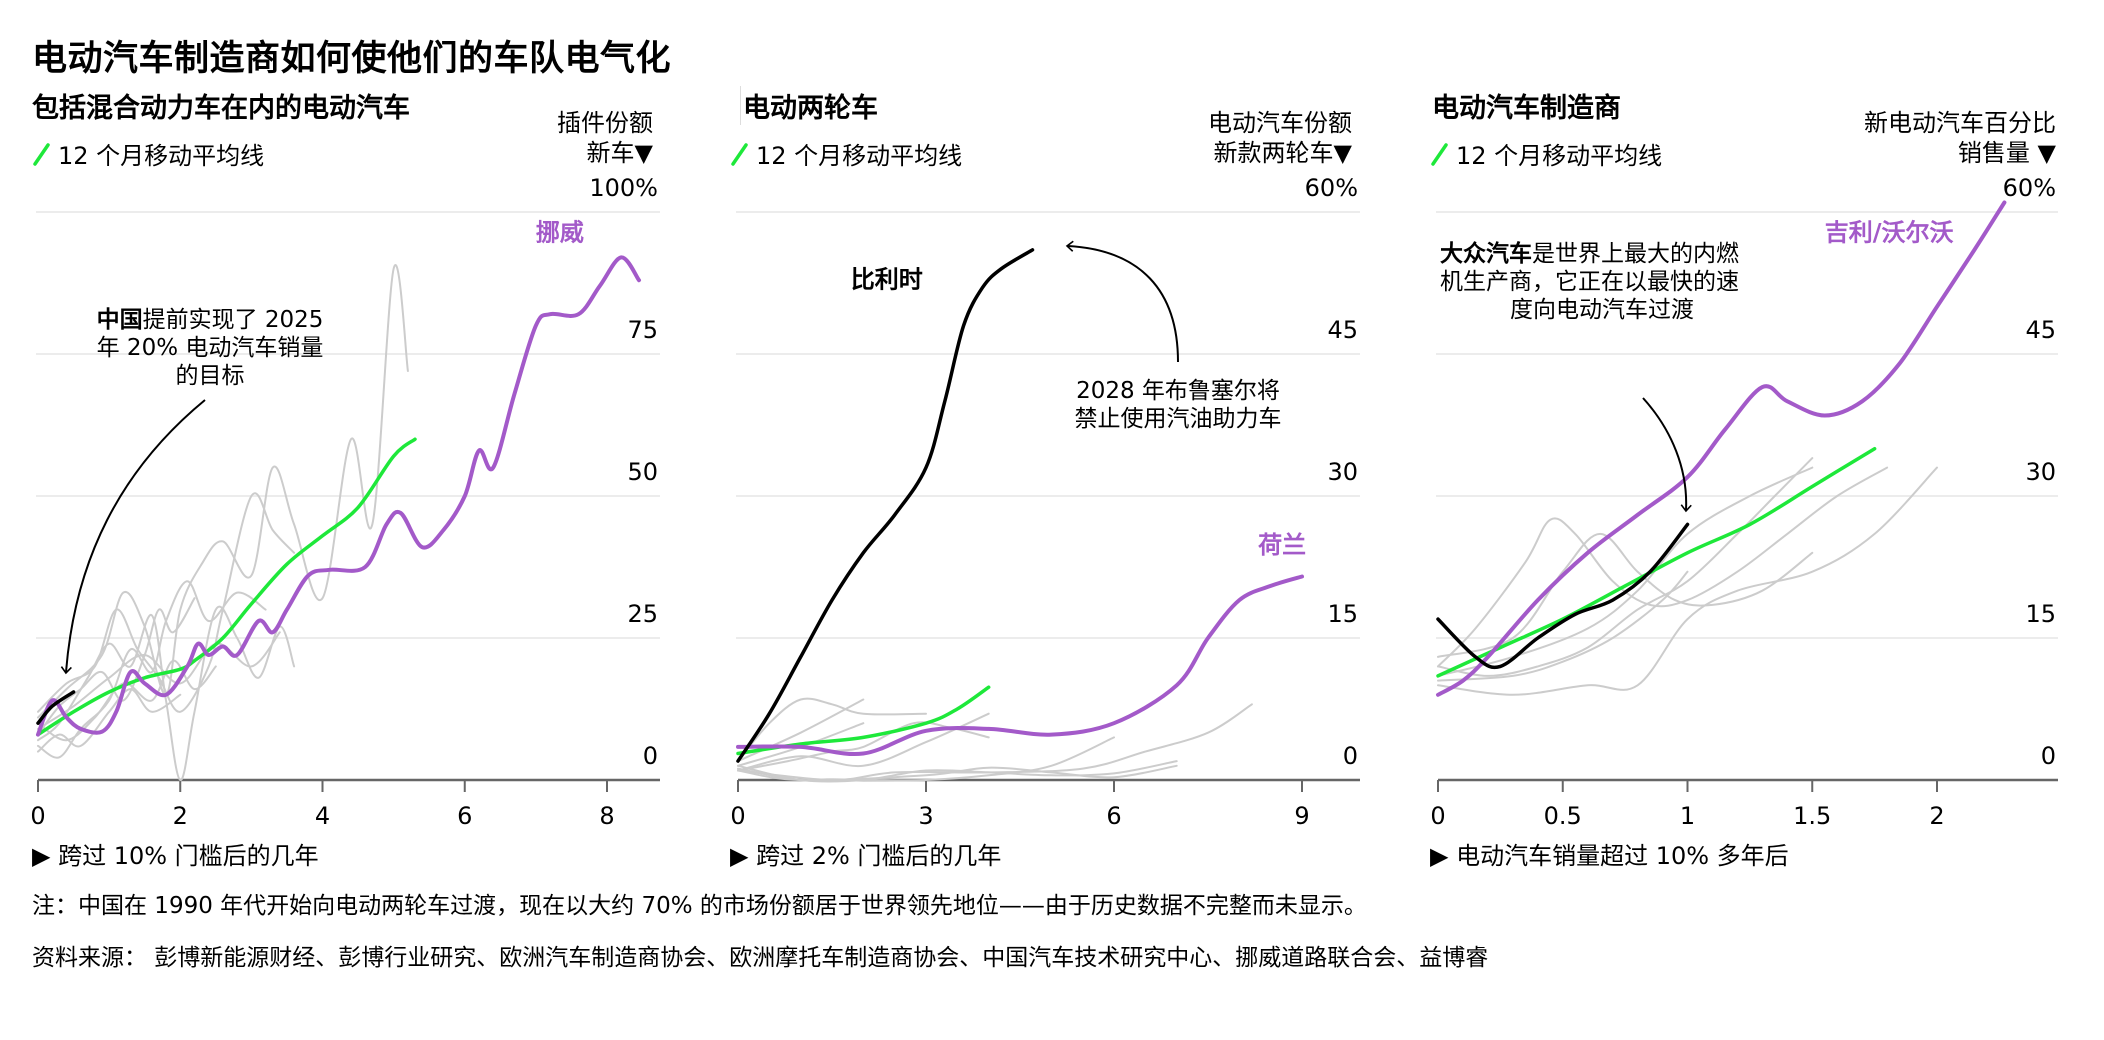 The height and width of the screenshot is (1040, 2104). What do you see at coordinates (1486, 253) in the screenshot?
I see `annotation-bold: 大众汽车` at bounding box center [1486, 253].